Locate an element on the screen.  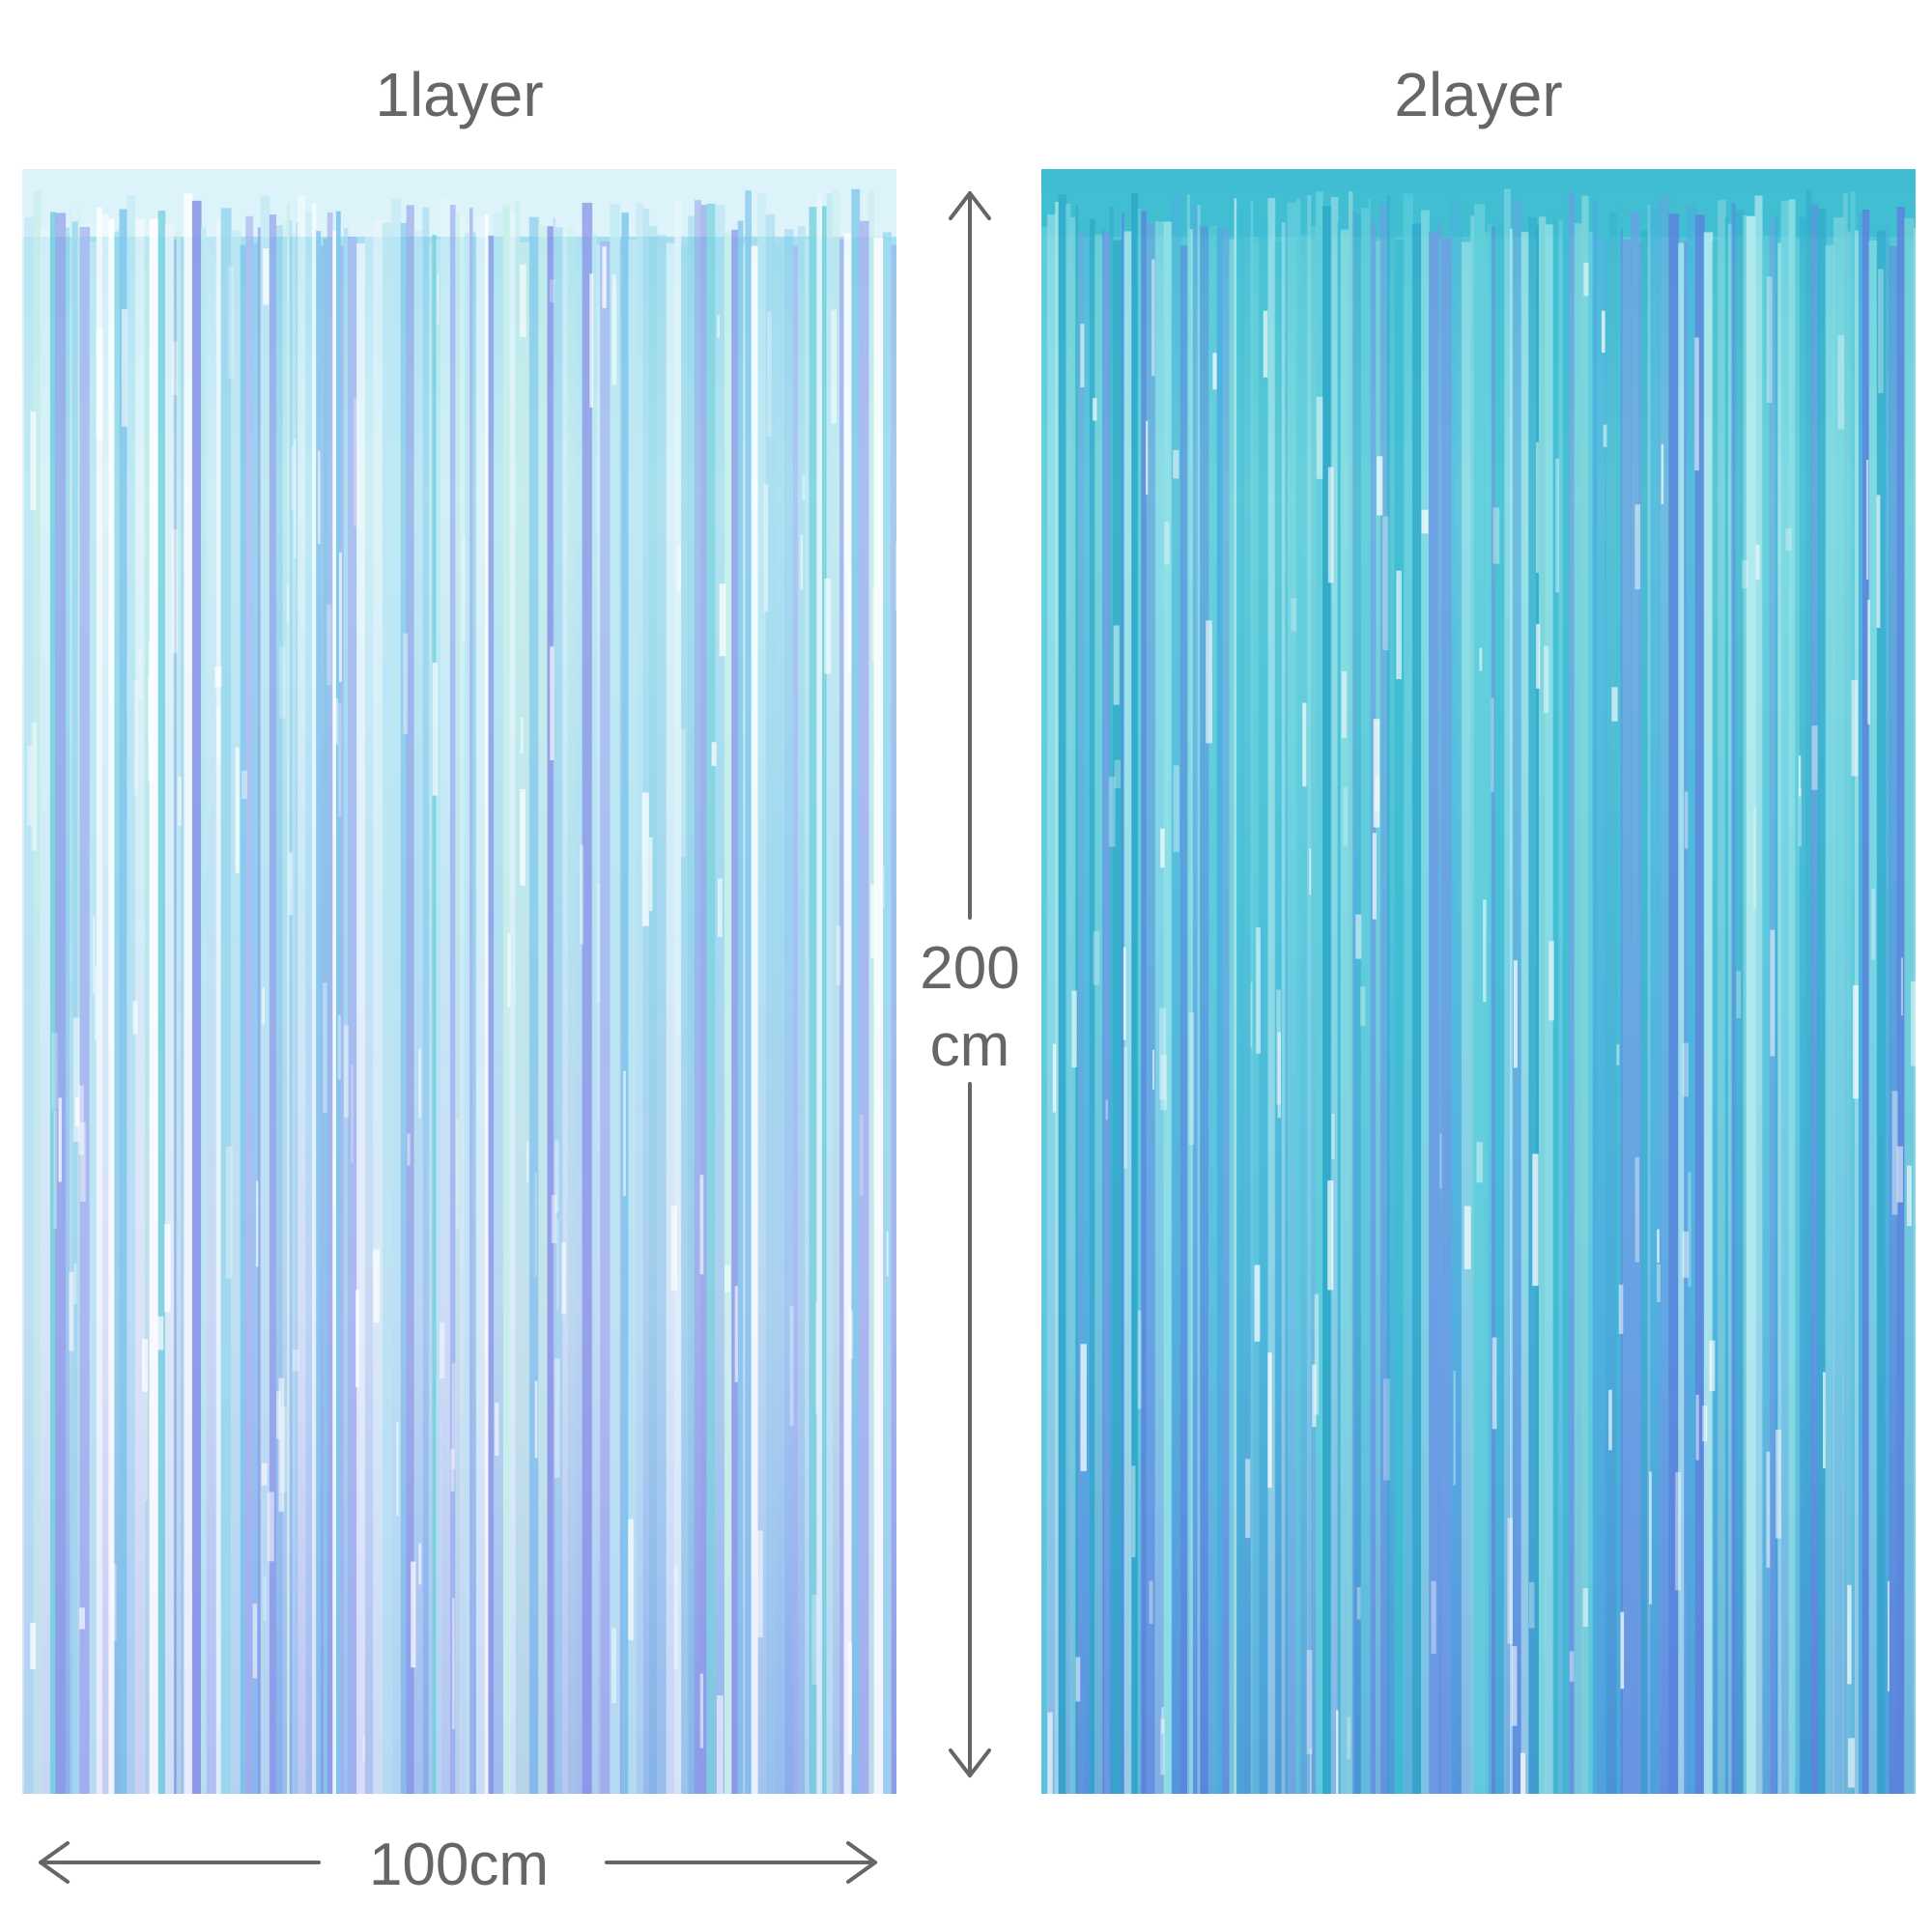
height-unit: cm is located at coordinates (969, 1045).